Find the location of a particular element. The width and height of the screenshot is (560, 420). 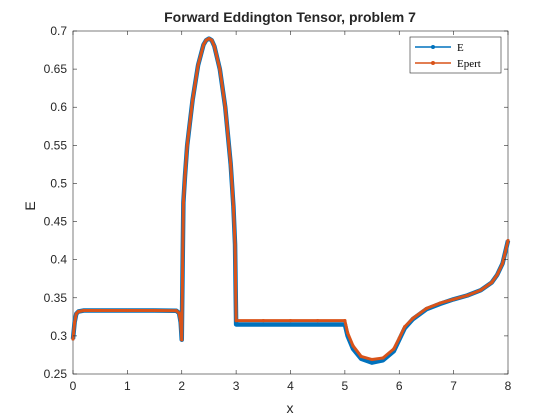

x-tick-label: 0 is located at coordinates (73, 386).